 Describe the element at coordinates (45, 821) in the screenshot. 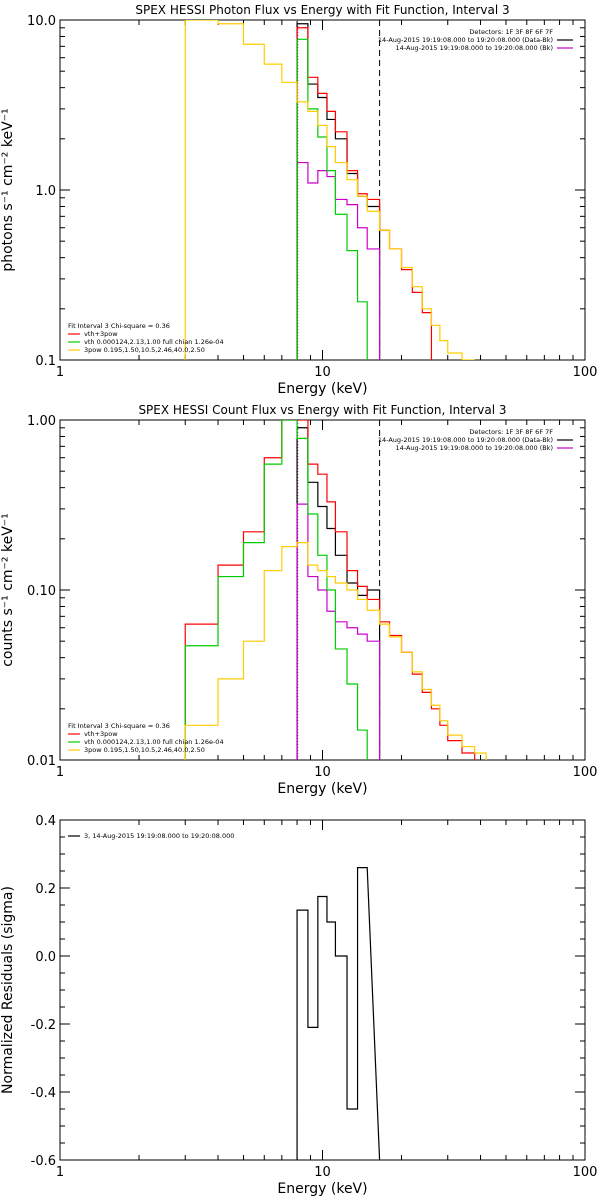

I see `y-tick-label: 0.4` at that location.